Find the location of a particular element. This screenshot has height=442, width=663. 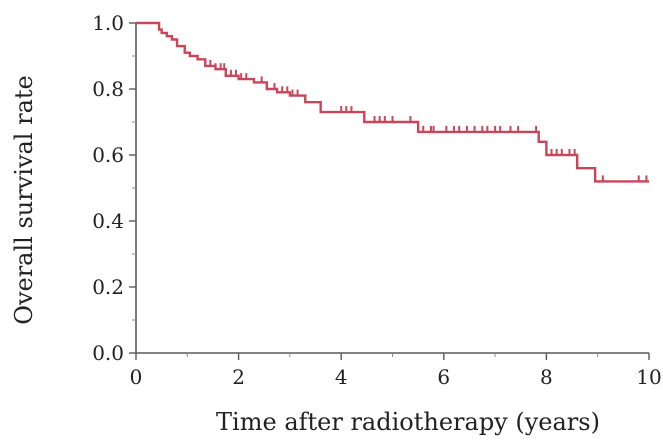

x-tick-label: 8 is located at coordinates (546, 377).